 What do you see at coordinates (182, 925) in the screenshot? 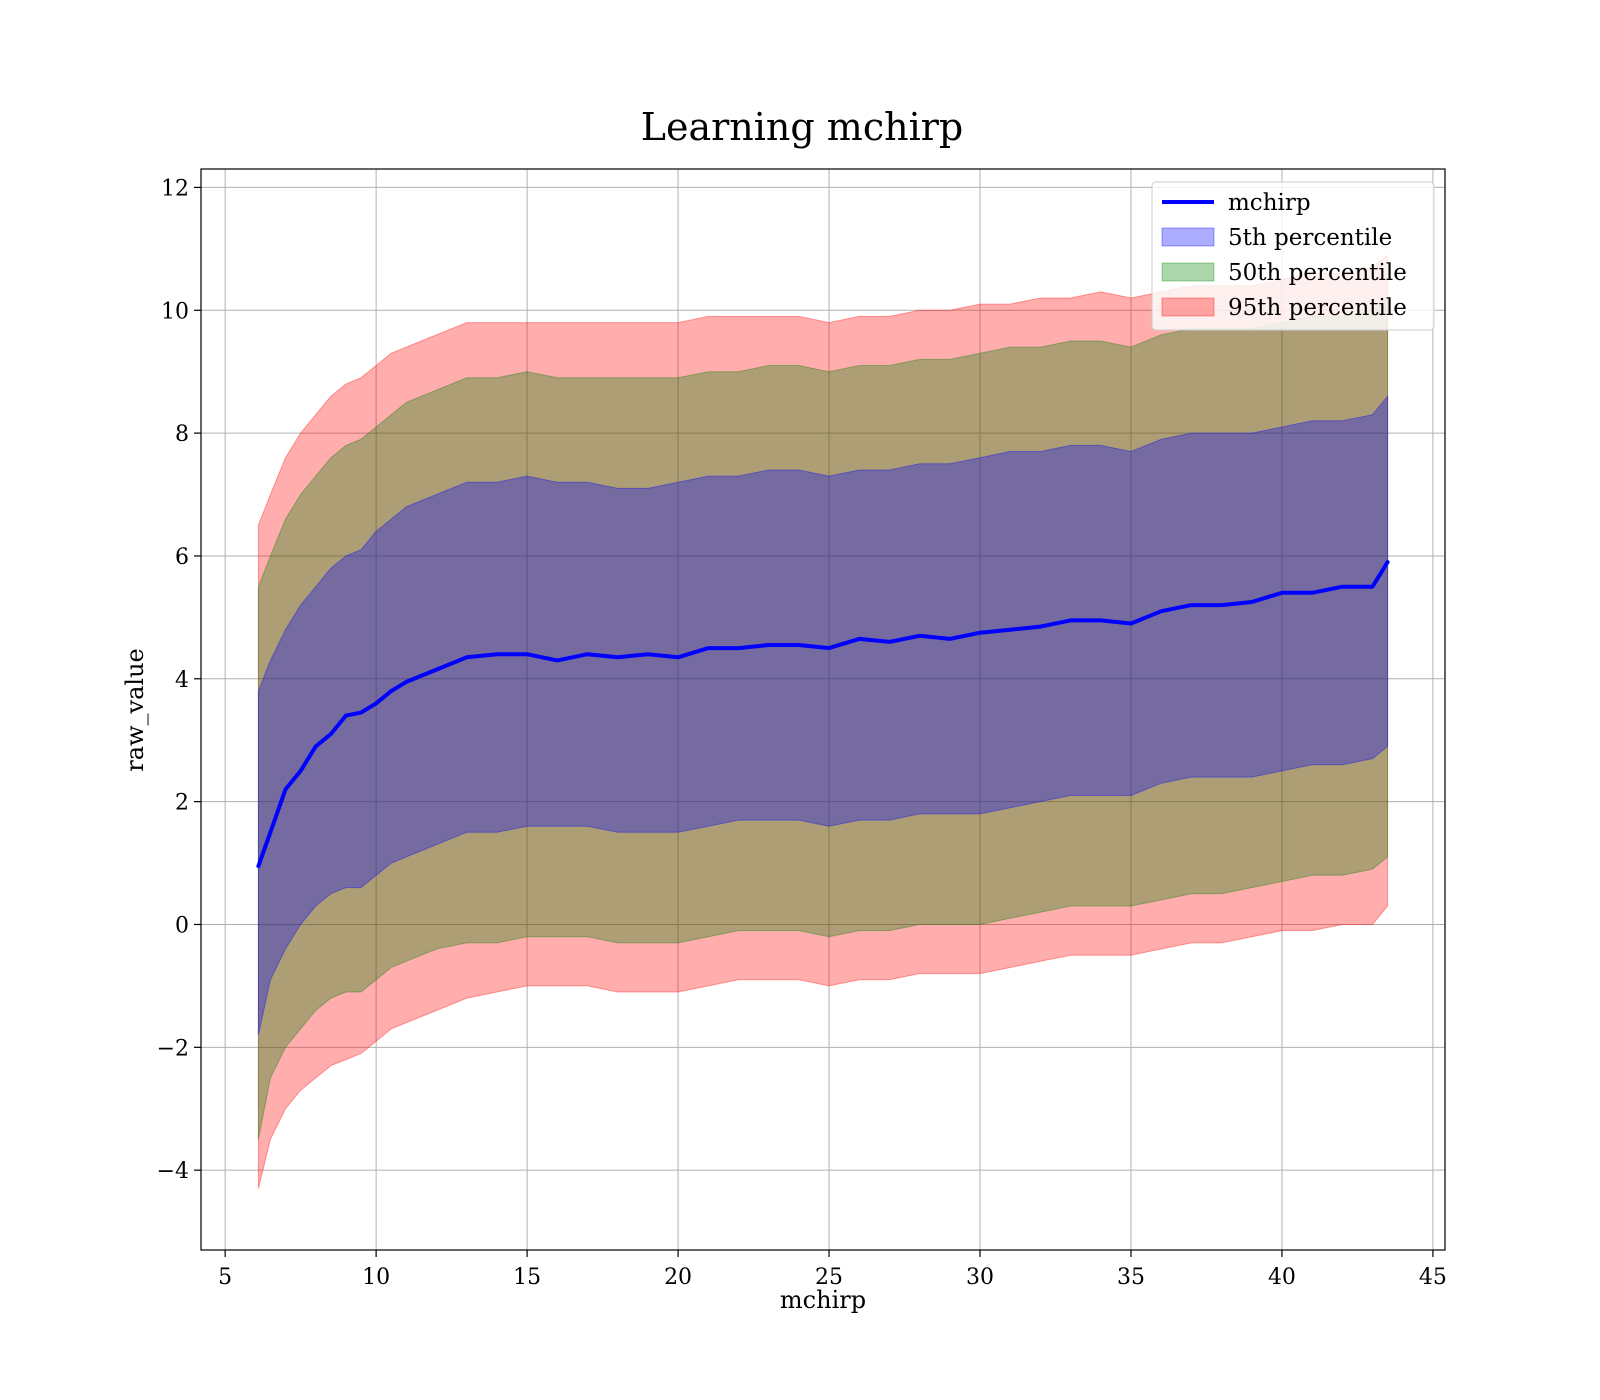
I see `y-tick-label: 0` at bounding box center [182, 925].